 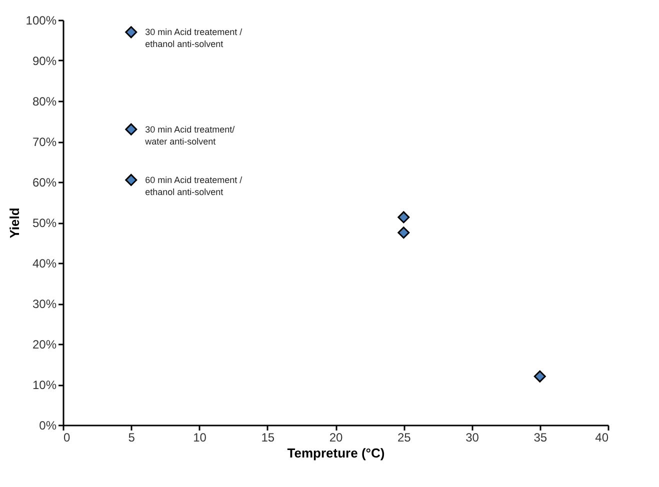 I want to click on x-tick-label: 30, so click(x=473, y=437).